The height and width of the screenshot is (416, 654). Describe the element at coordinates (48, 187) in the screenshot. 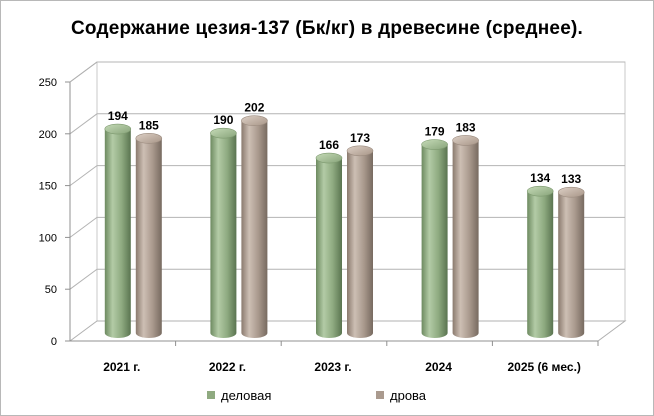

I see `y-tick-label: 150` at that location.